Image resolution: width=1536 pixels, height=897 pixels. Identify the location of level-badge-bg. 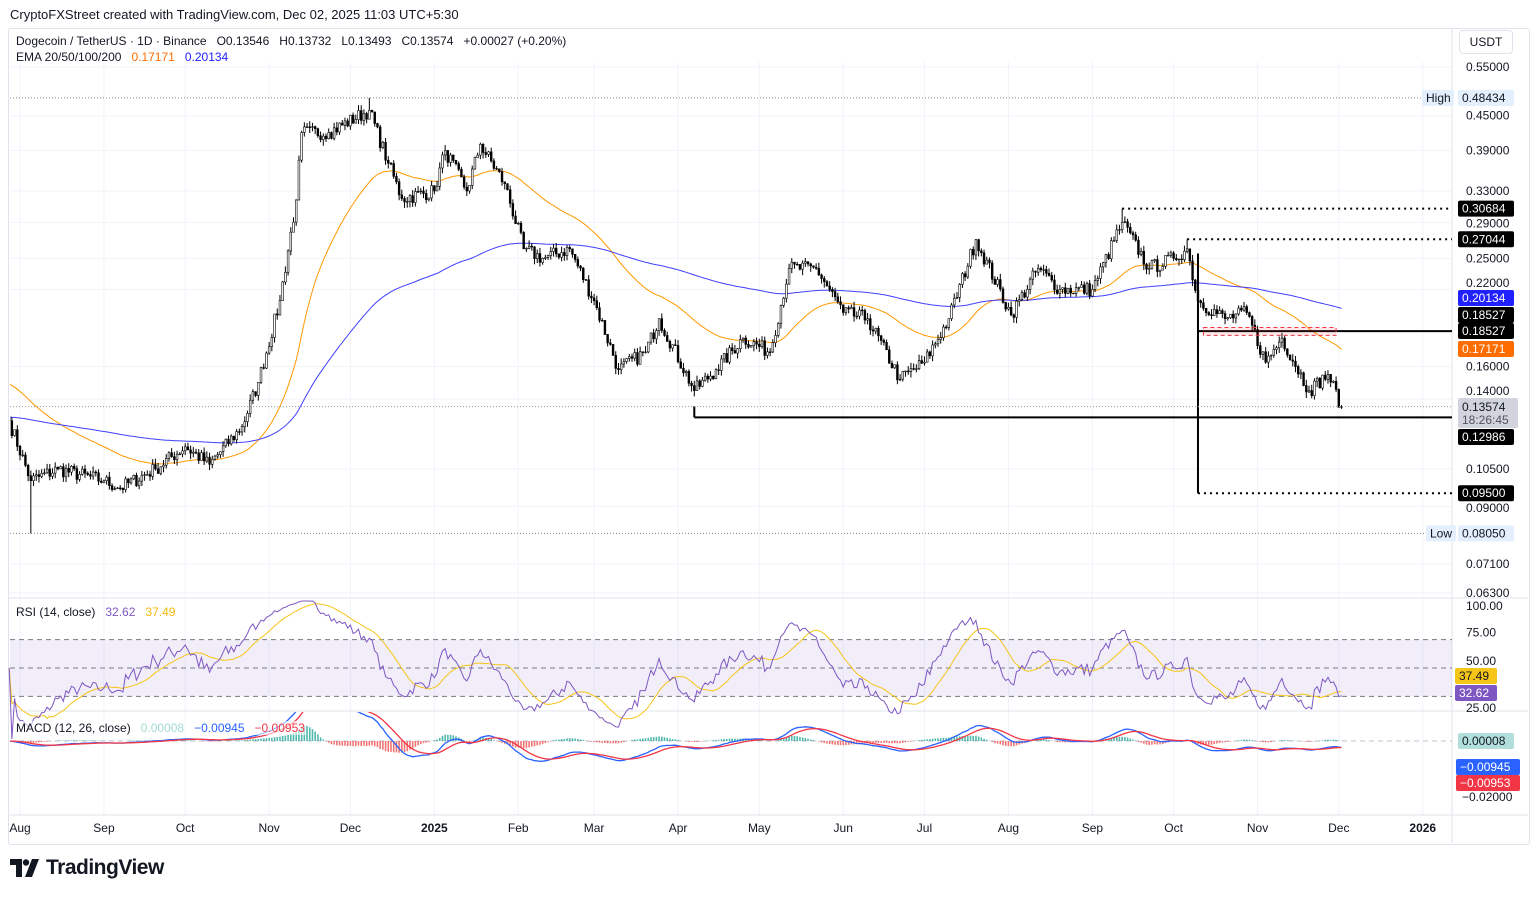
(1486, 331).